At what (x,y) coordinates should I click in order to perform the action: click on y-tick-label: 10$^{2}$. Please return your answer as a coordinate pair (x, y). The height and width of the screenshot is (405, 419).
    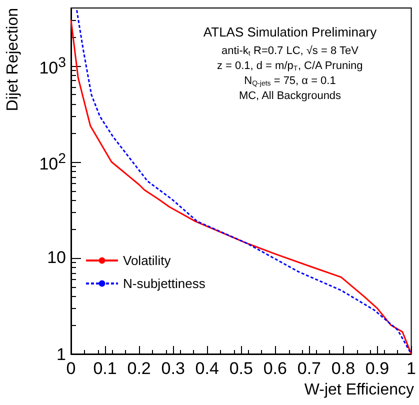
    Looking at the image, I should click on (52, 162).